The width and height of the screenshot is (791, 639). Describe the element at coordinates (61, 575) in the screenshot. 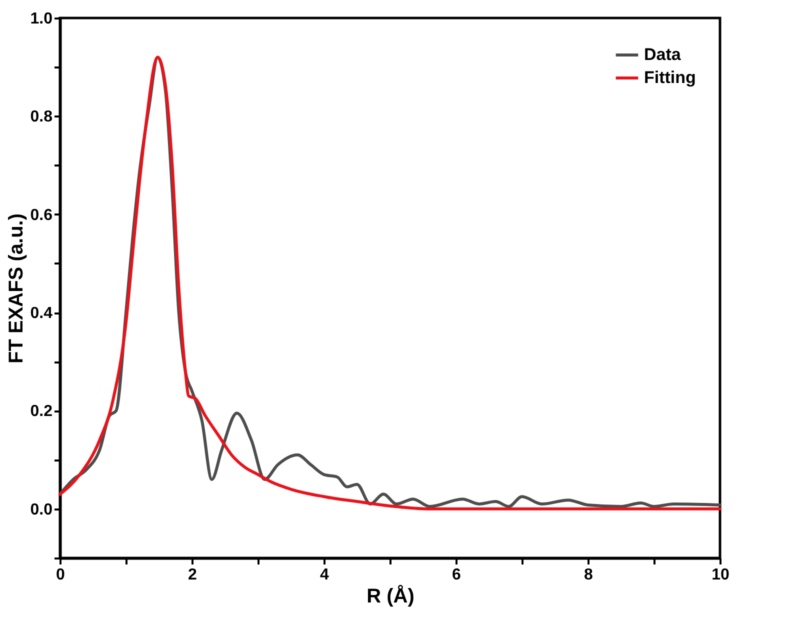

I see `x-tick-label: 0` at that location.